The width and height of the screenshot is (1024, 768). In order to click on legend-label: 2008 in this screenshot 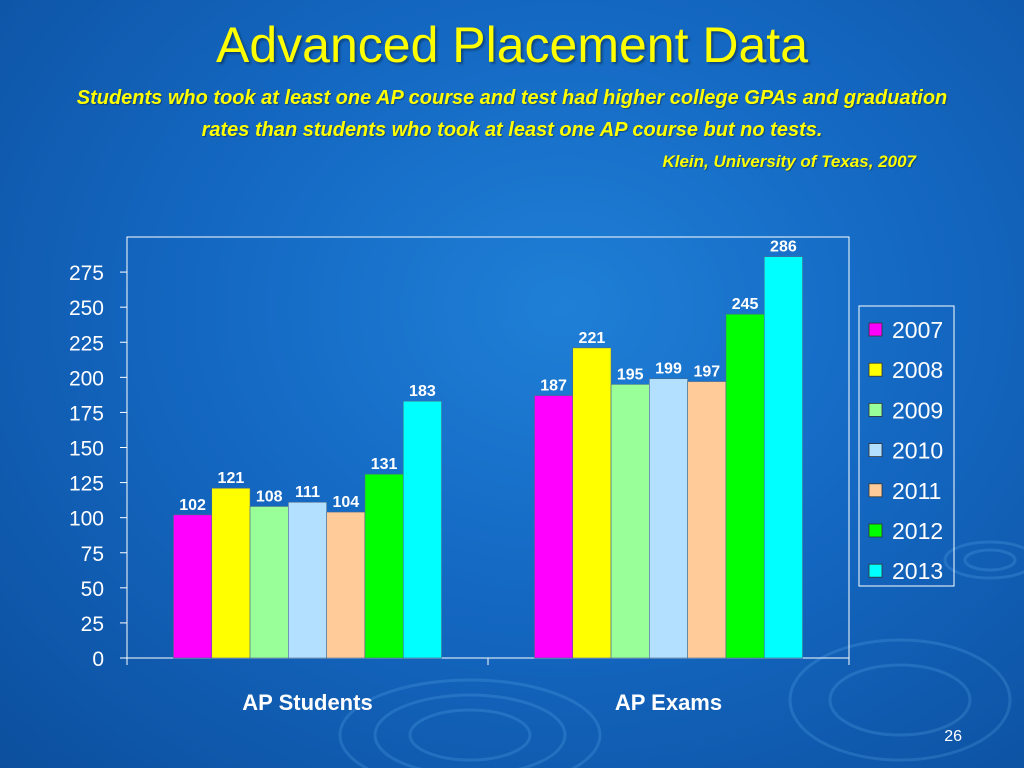, I will do `click(917, 370)`.